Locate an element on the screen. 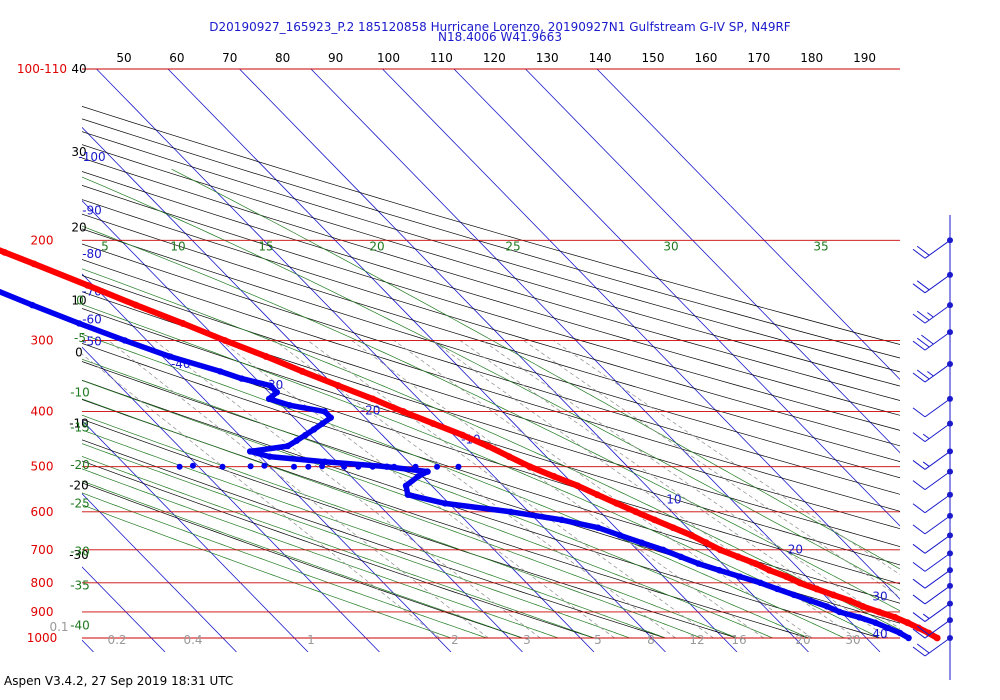 The width and height of the screenshot is (1000, 700). height-label: -30 is located at coordinates (79, 555).